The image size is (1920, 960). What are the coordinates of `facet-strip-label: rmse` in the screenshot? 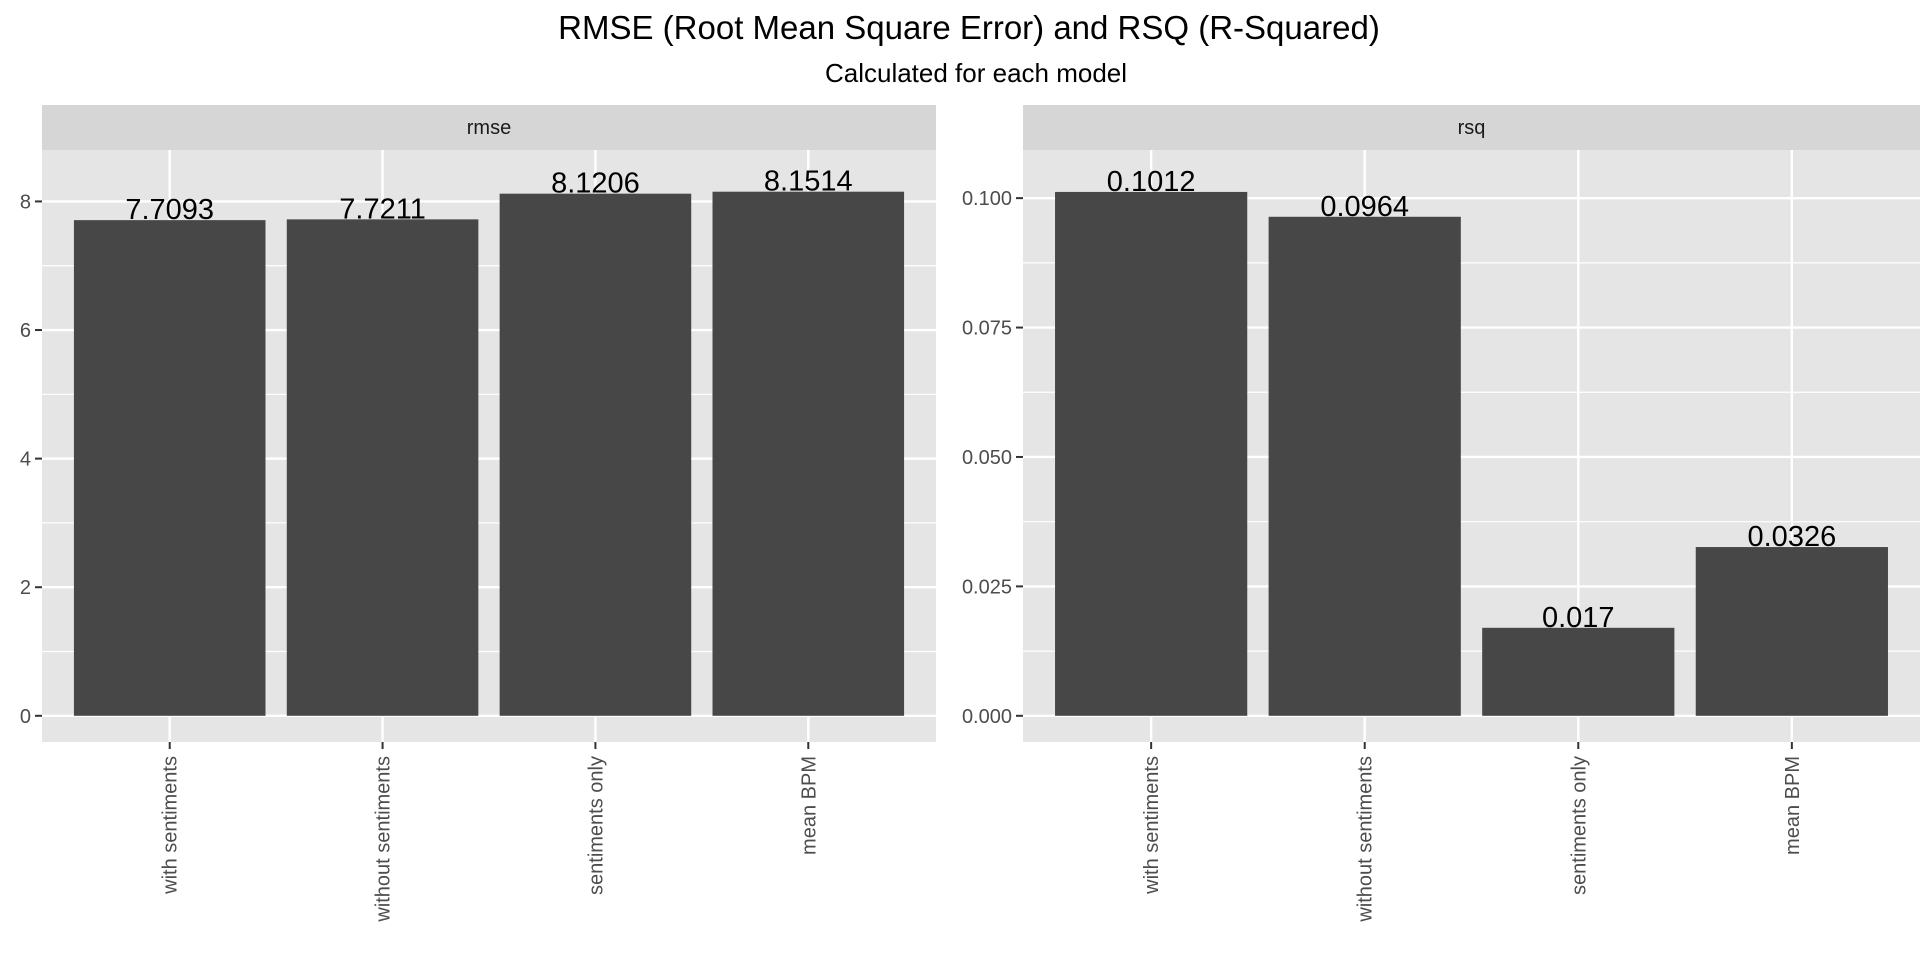 It's located at (489, 128).